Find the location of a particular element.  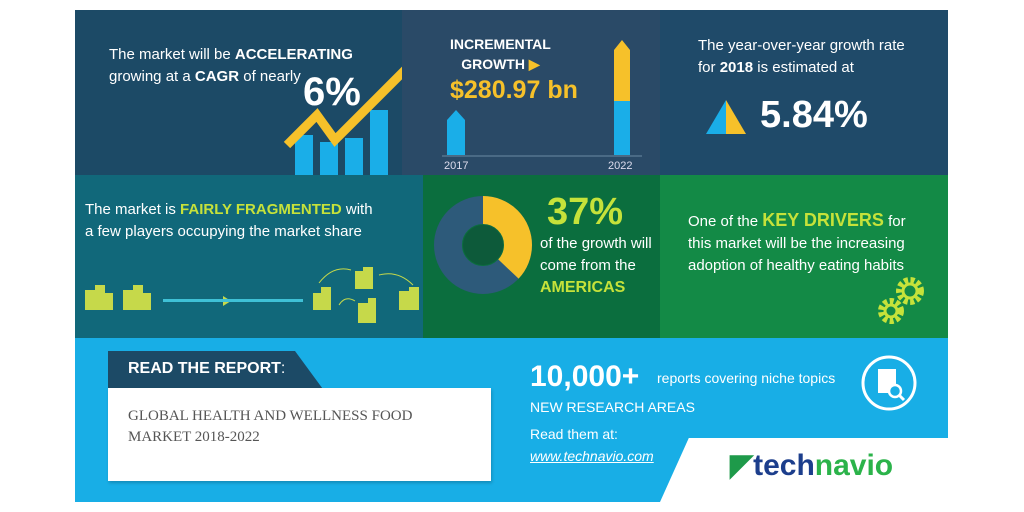

read-at-label: Read them at: is located at coordinates (574, 434).